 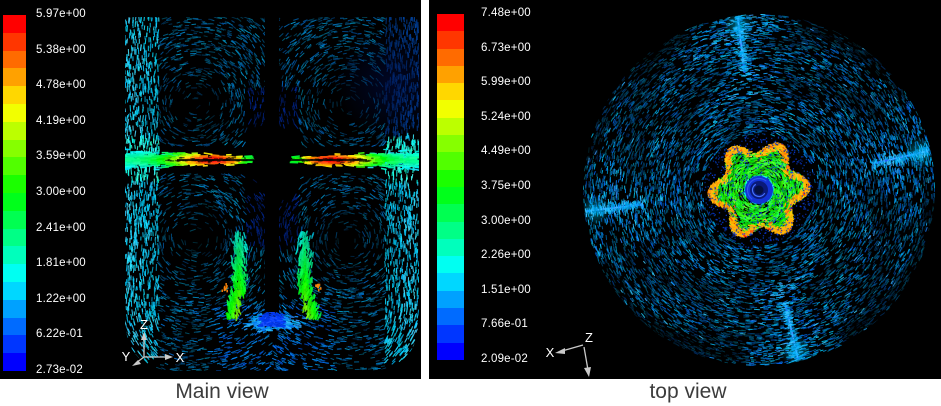 What do you see at coordinates (504, 359) in the screenshot?
I see `colorbar-tick-label: 2.09e-02` at bounding box center [504, 359].